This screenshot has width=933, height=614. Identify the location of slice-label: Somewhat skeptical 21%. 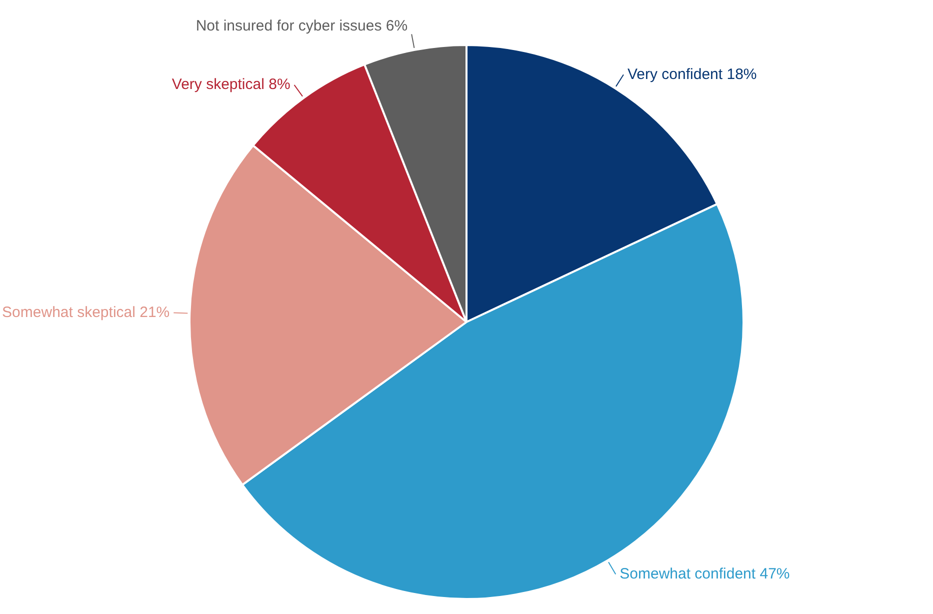
(86, 312).